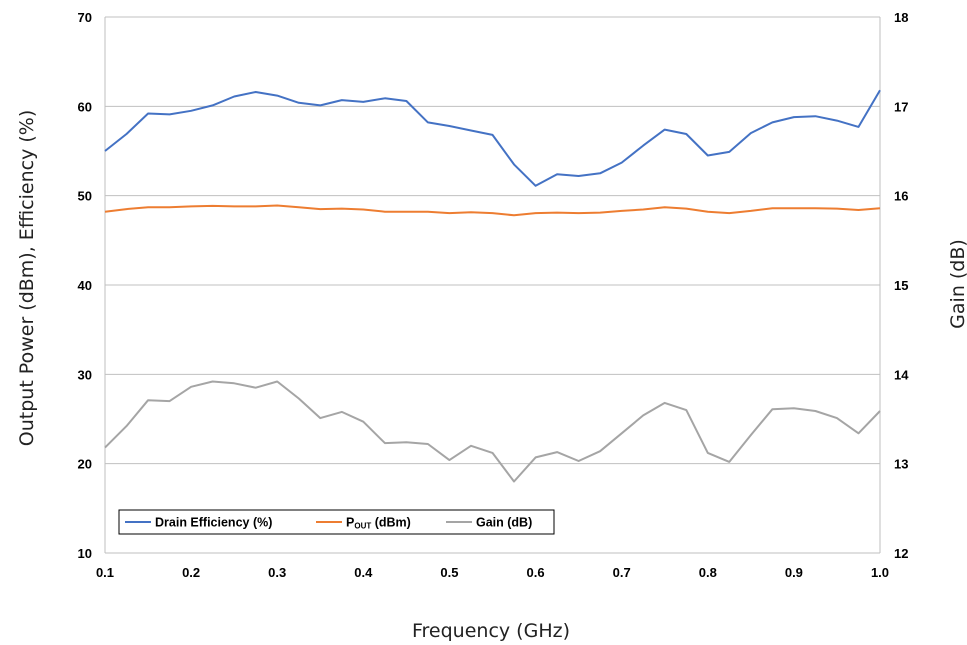 The image size is (967, 645). I want to click on y-left-tick-labels: 10 20 30 40 50 60 70, so click(85, 285).